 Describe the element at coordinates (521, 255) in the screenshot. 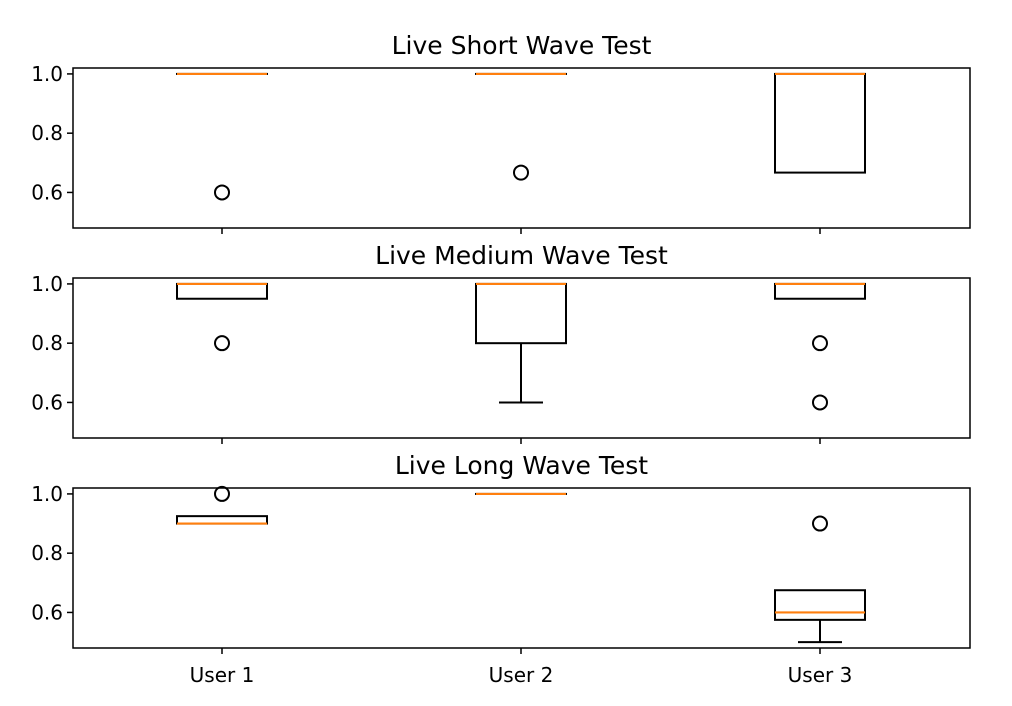

I see `subplot-title: Live Medium Wave Test` at that location.